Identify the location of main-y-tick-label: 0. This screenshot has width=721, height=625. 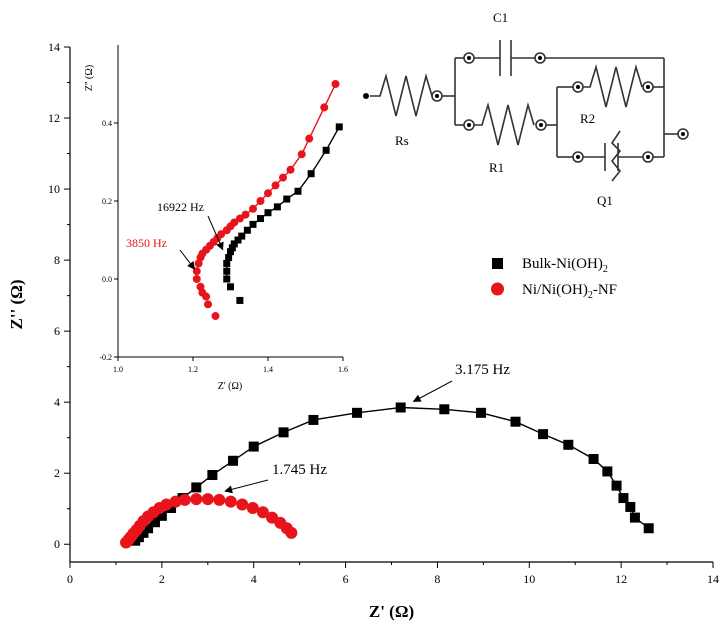
(57, 544).